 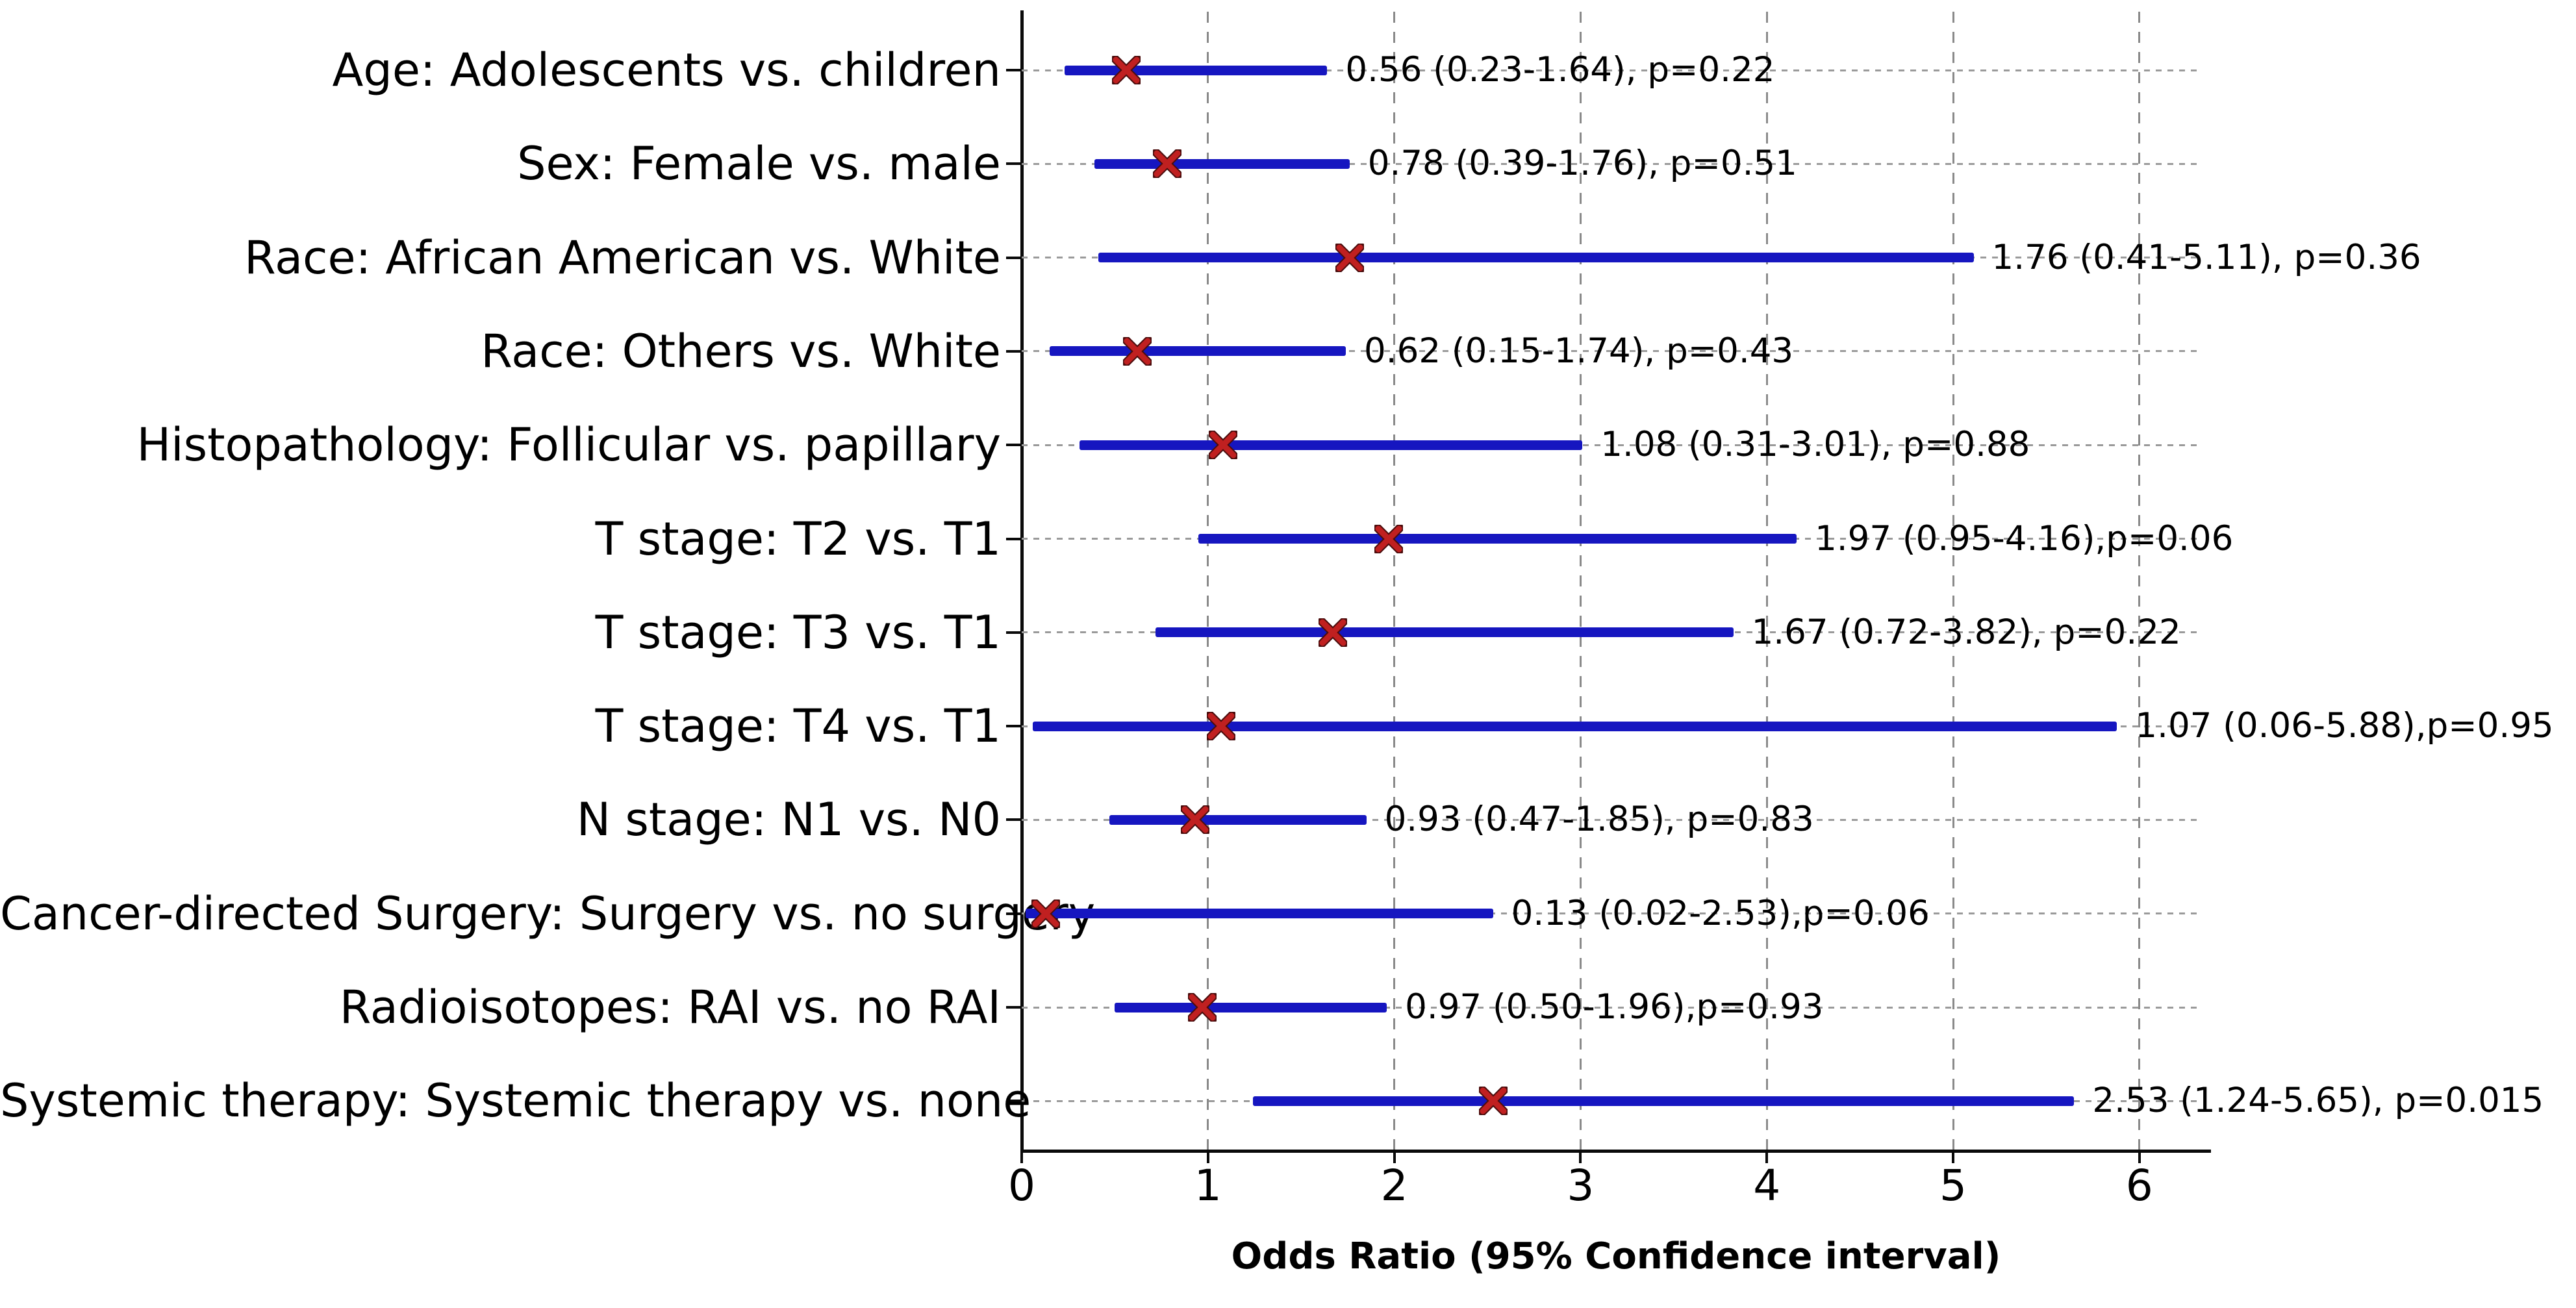 I want to click on row-label: Histopathology: Follicular vs. papillary, so click(x=568, y=445).